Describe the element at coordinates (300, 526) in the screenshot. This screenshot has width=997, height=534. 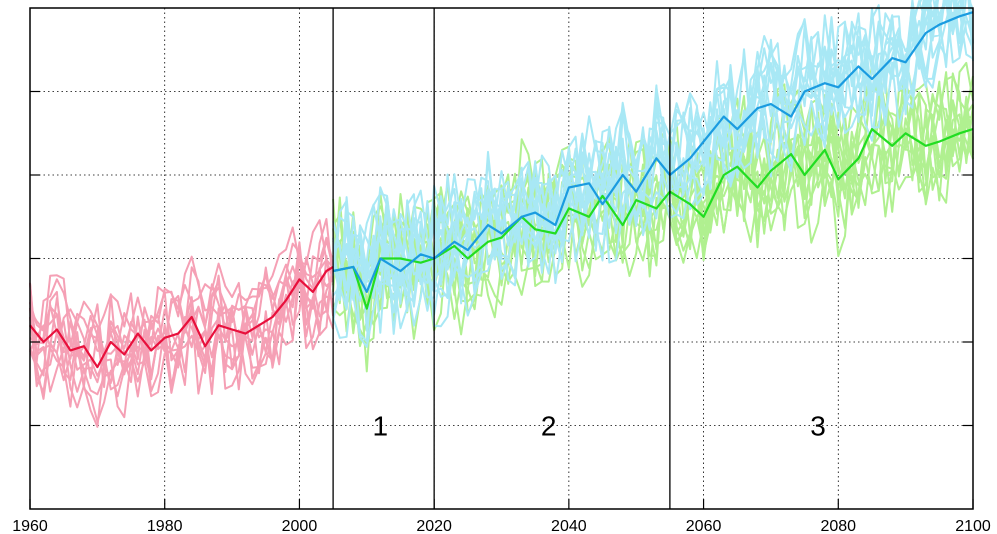
I see `x-tick-label-2000: 2000` at that location.